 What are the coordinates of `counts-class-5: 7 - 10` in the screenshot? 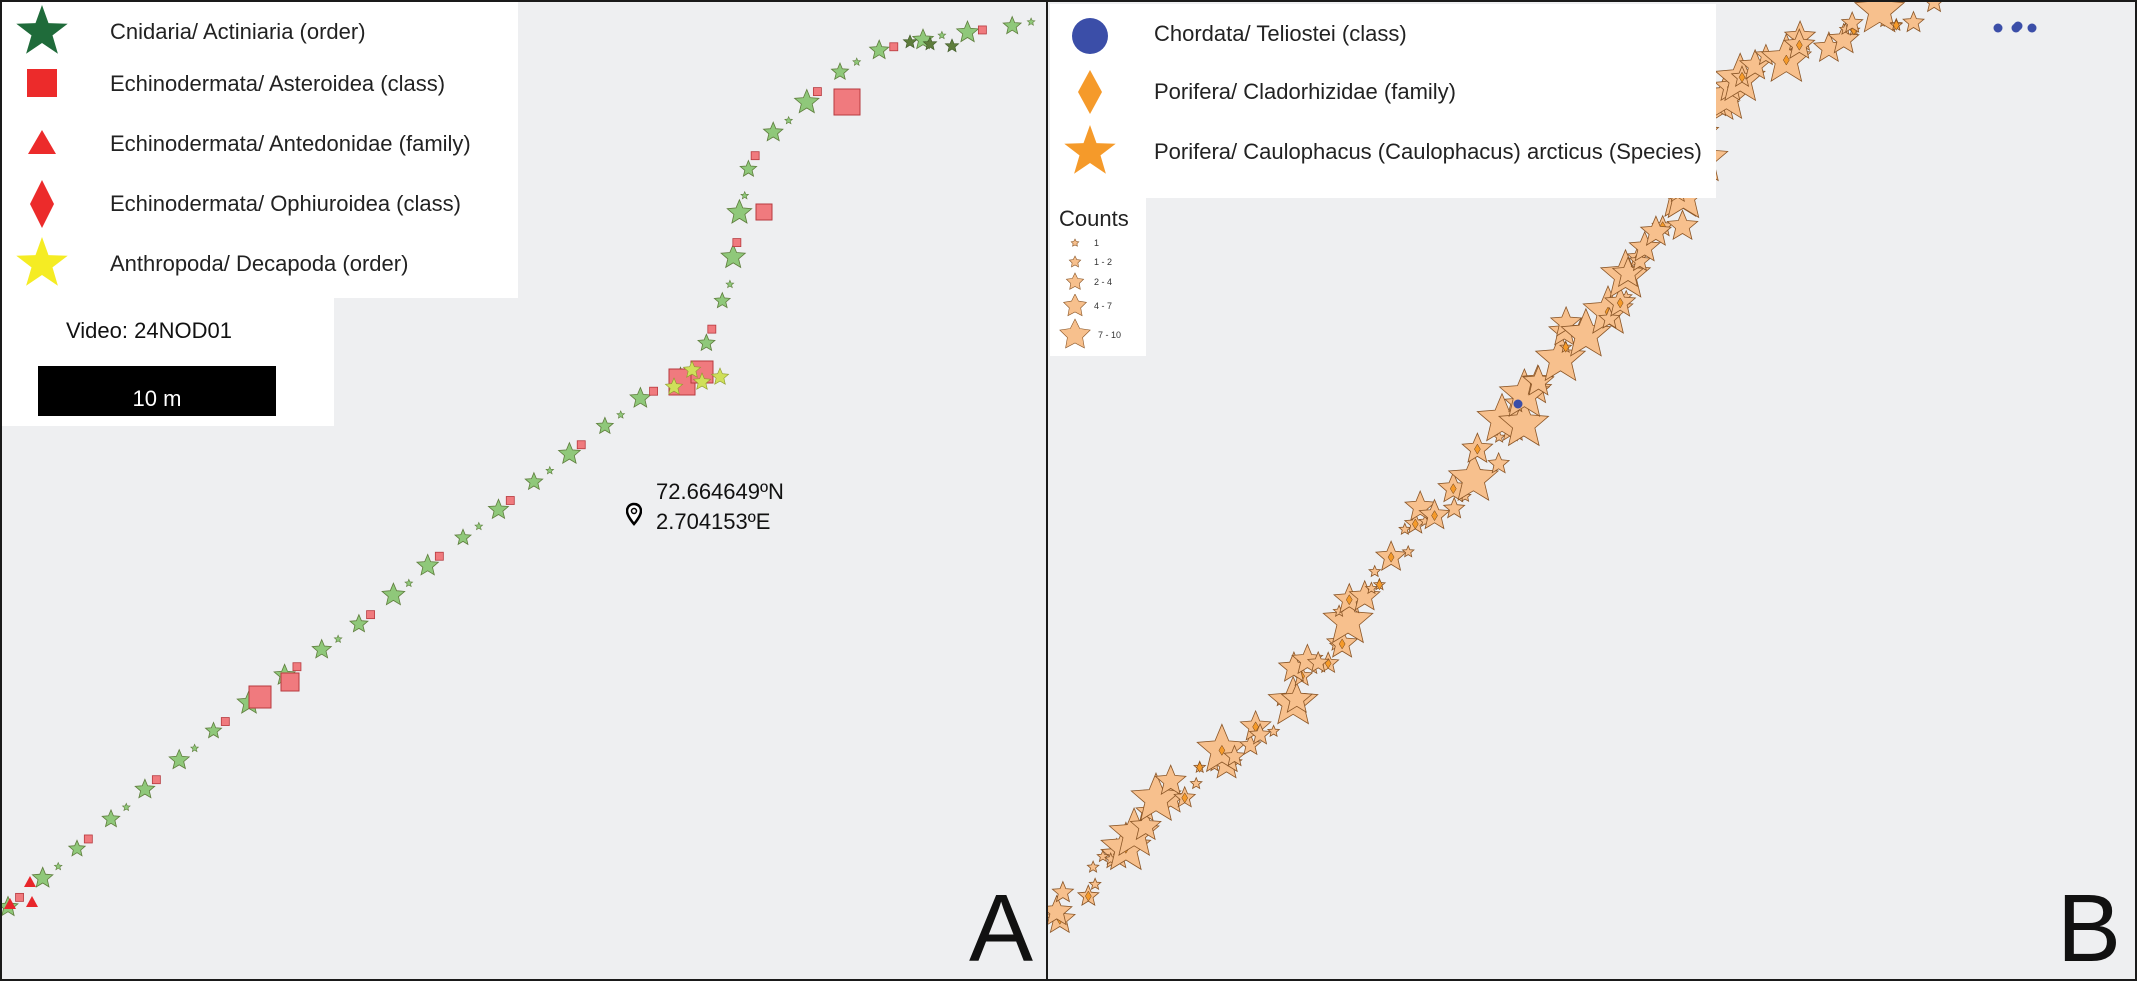 It's located at (1089, 335).